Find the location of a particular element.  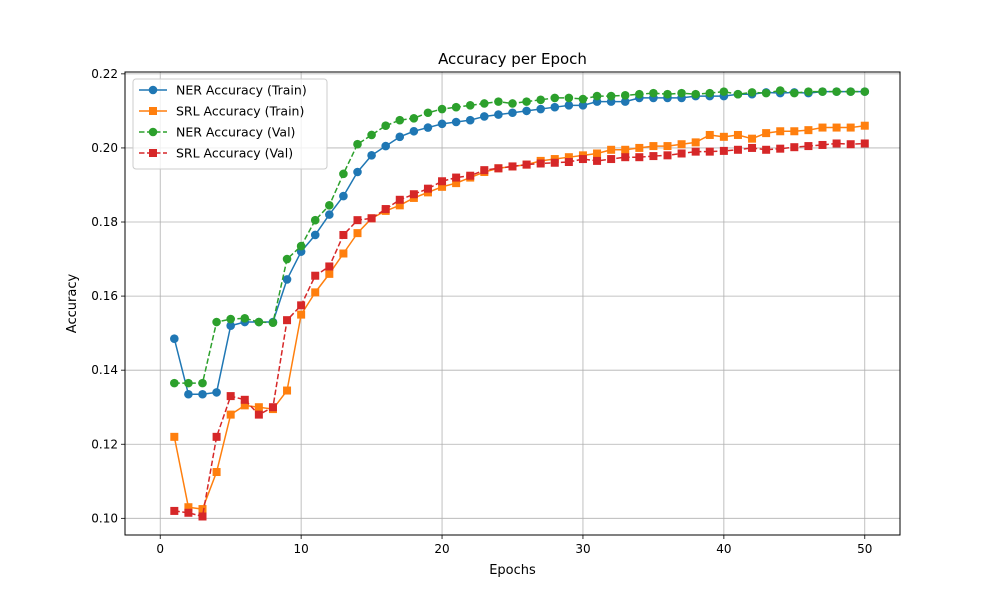

legend-label: NER Accuracy (Train) is located at coordinates (241, 90).